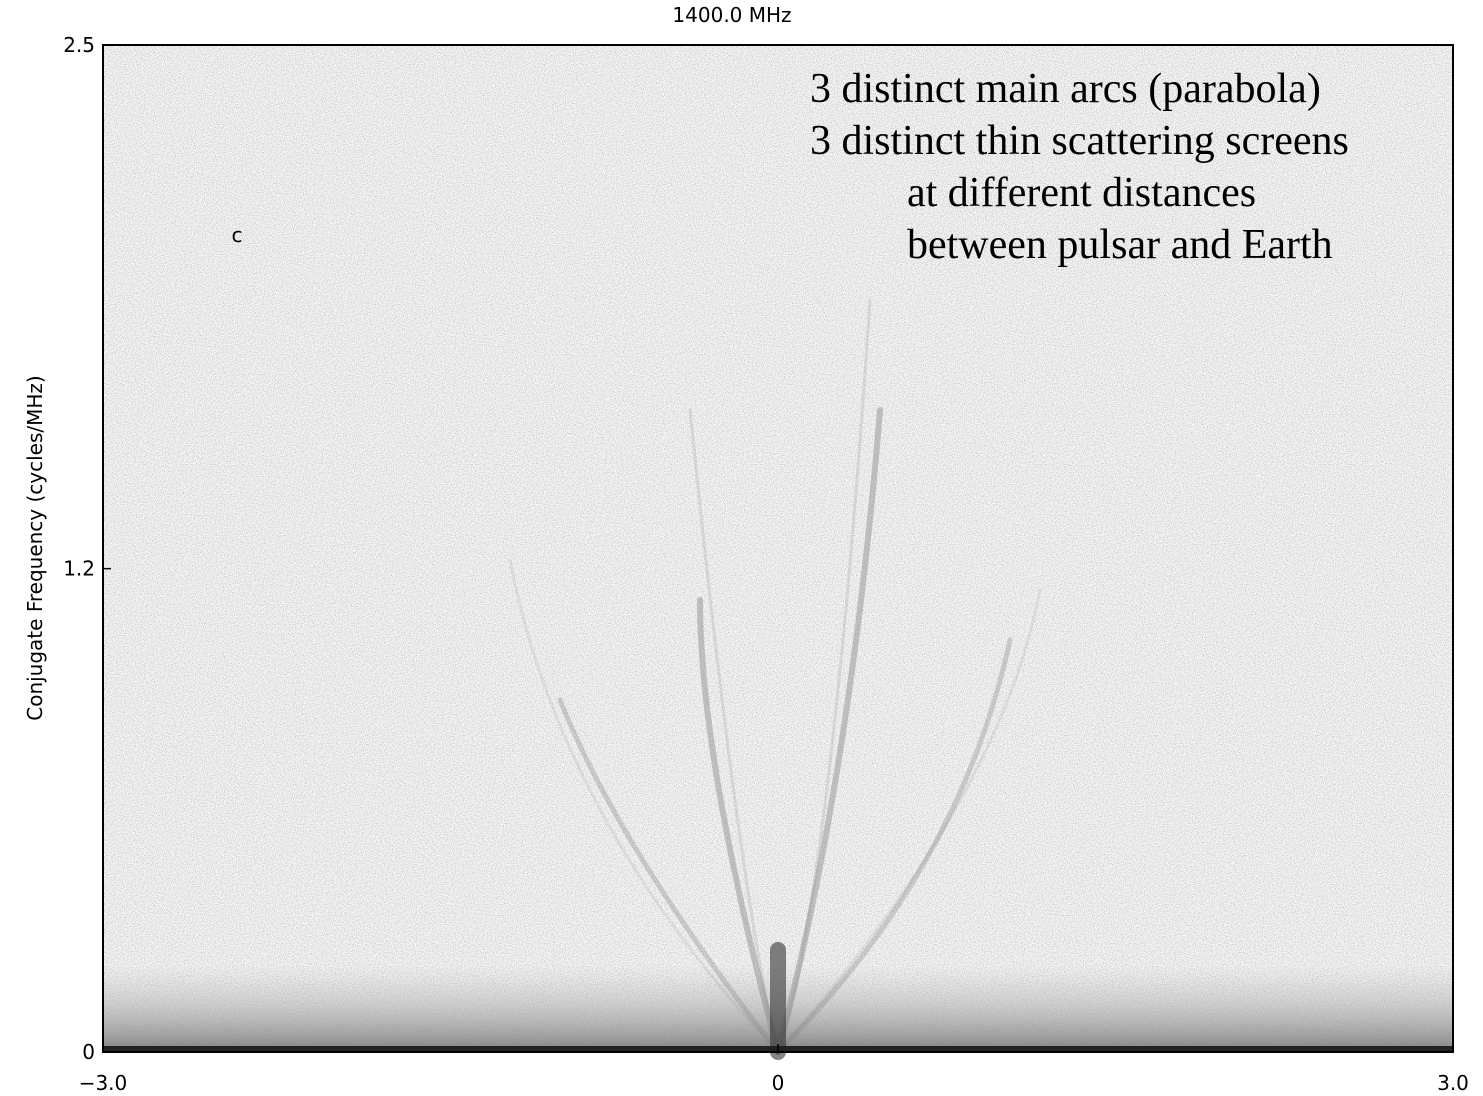  Describe the element at coordinates (778, 1083) in the screenshot. I see `x-tick-label: 0` at that location.